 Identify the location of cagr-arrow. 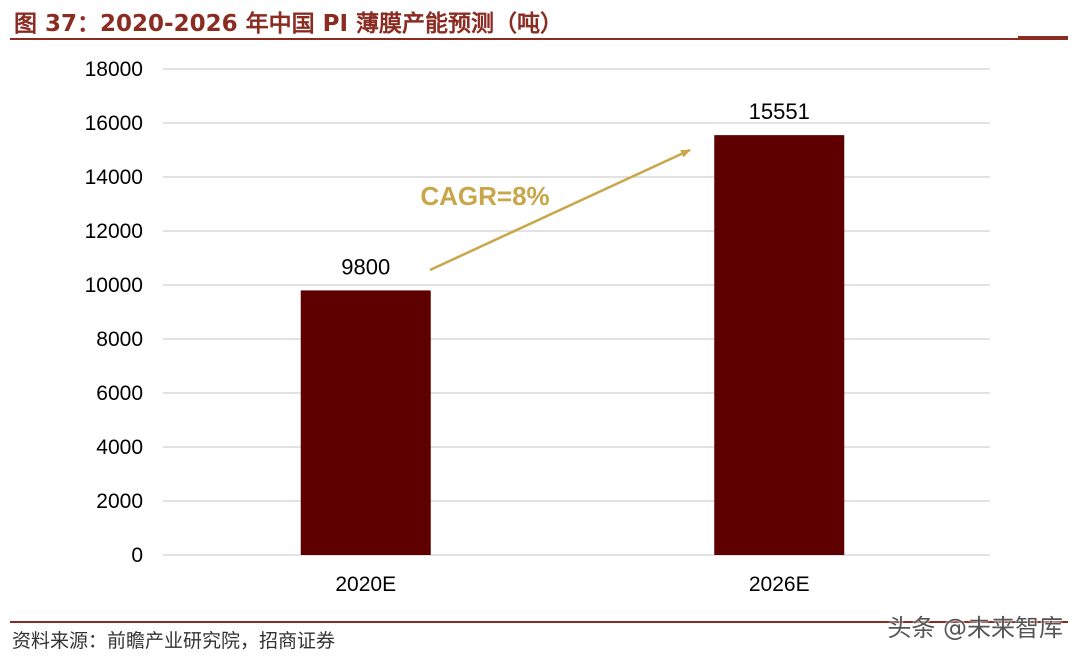
(560, 210).